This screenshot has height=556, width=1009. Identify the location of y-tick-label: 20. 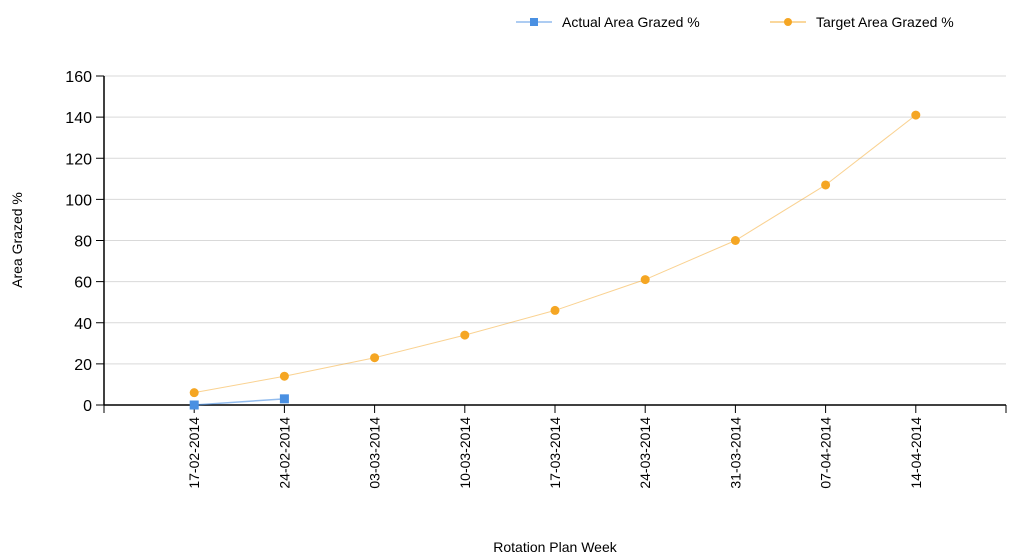
(83, 365).